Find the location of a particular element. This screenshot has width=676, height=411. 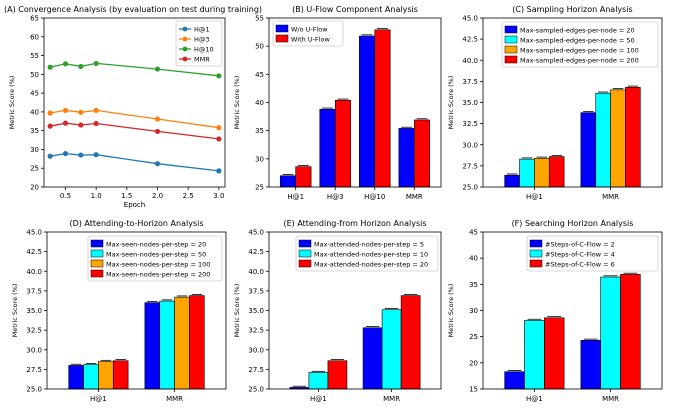

x-tick-label: 2.5 is located at coordinates (188, 196).